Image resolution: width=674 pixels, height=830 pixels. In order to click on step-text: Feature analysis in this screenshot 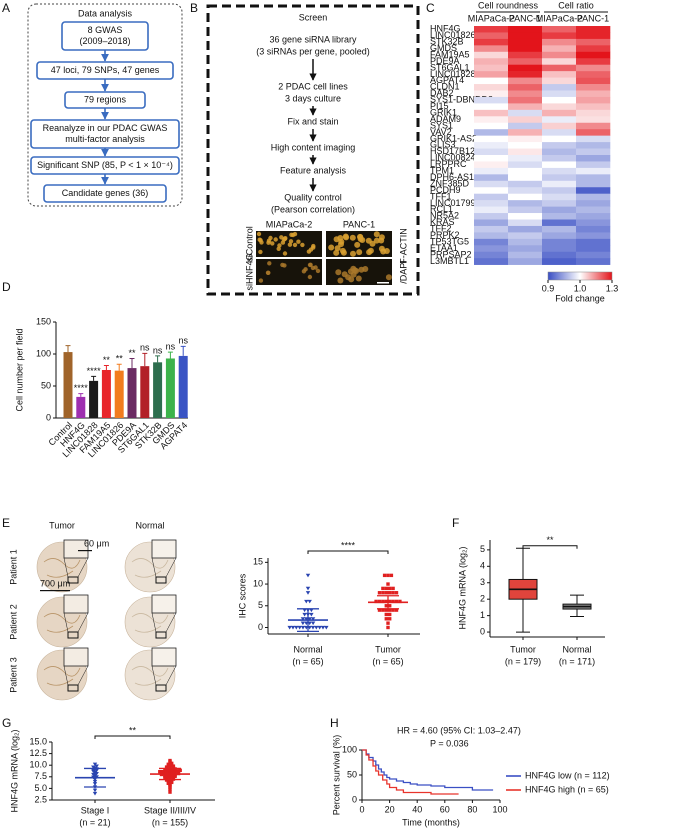, I will do `click(313, 170)`.